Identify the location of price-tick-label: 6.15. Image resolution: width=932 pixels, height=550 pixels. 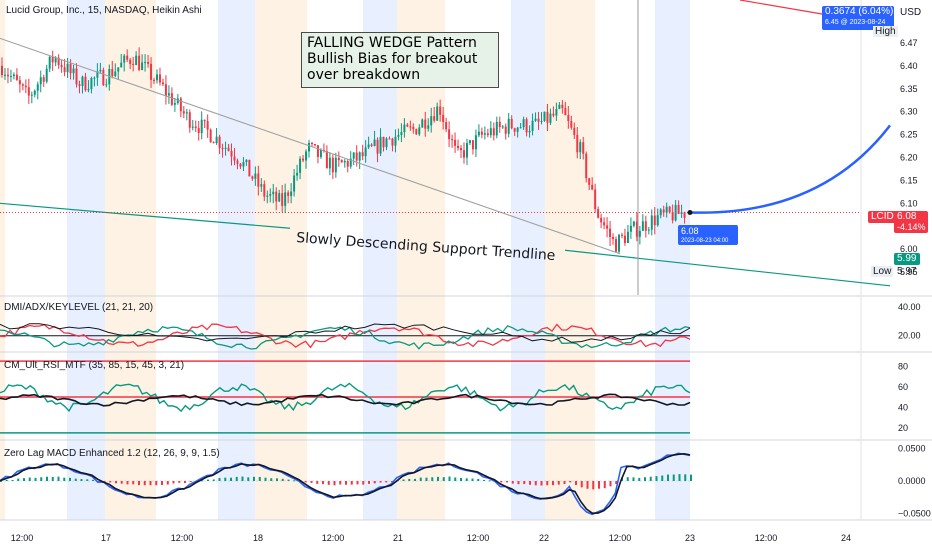
(909, 180).